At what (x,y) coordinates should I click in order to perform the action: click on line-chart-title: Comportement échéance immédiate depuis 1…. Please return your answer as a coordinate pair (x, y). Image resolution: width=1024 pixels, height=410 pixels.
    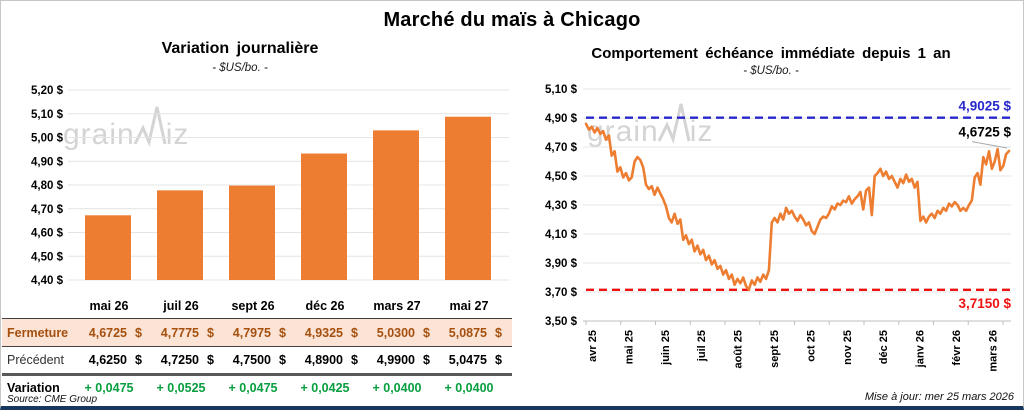
    Looking at the image, I should click on (771, 53).